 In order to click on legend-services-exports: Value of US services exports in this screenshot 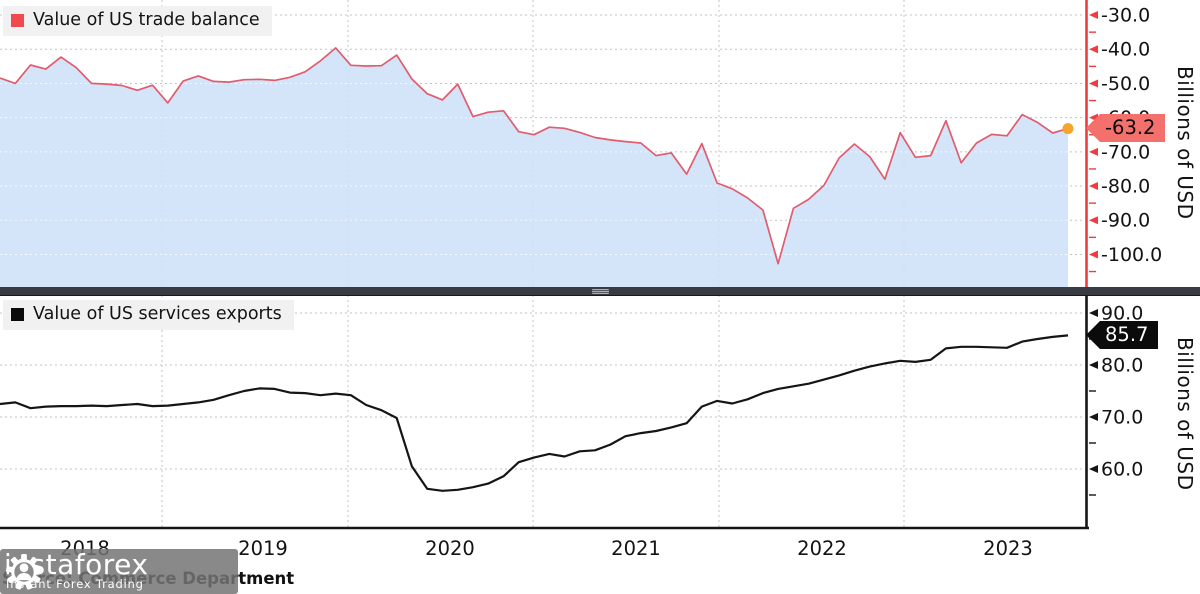, I will do `click(148, 315)`.